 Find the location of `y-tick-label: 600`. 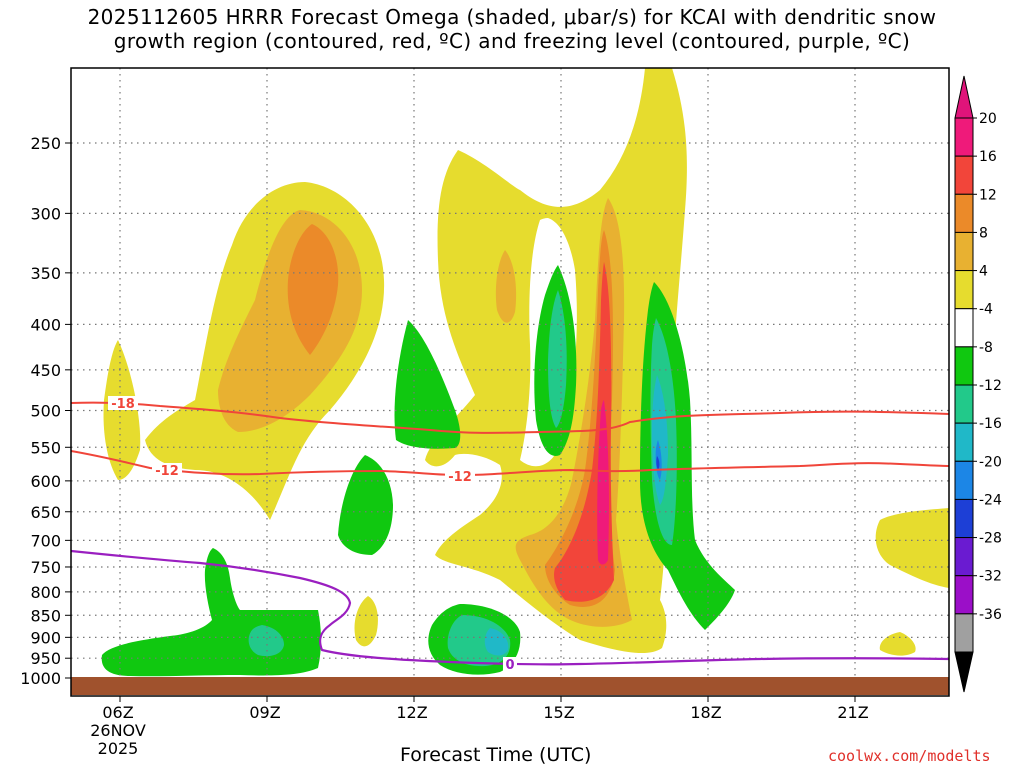

y-tick-label: 600 is located at coordinates (45, 481).